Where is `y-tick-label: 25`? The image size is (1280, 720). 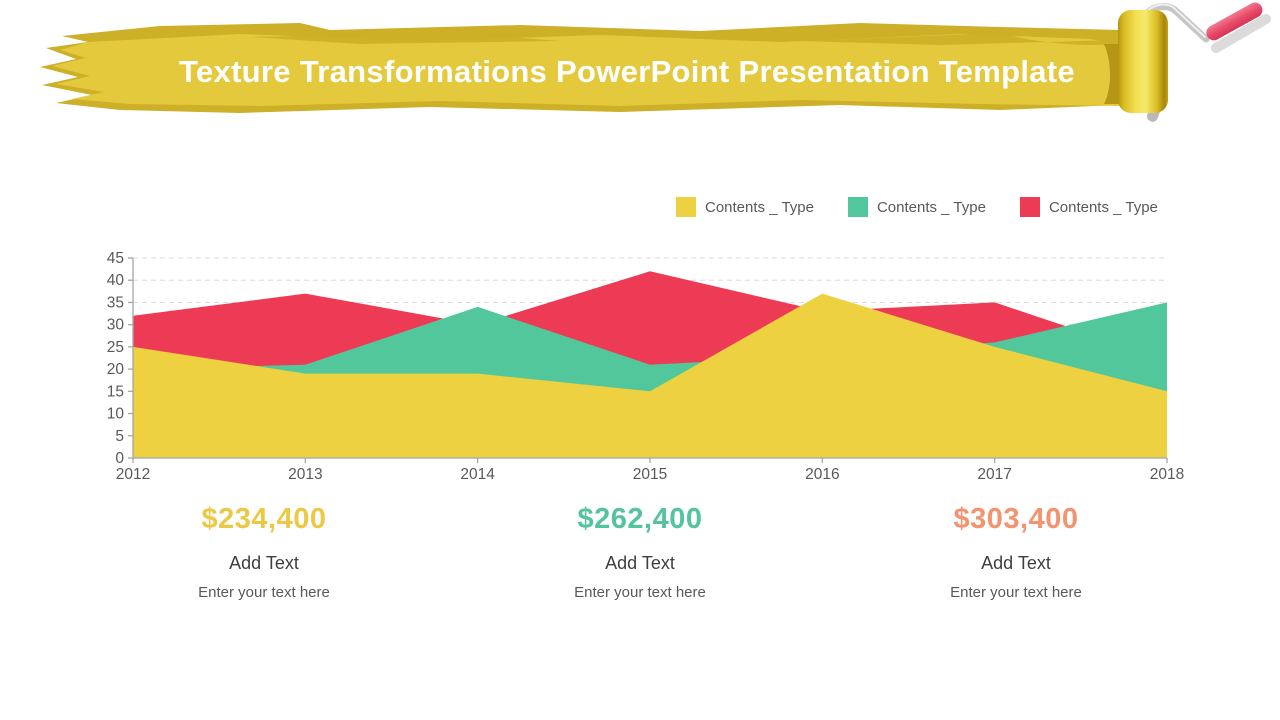
y-tick-label: 25 is located at coordinates (115, 347).